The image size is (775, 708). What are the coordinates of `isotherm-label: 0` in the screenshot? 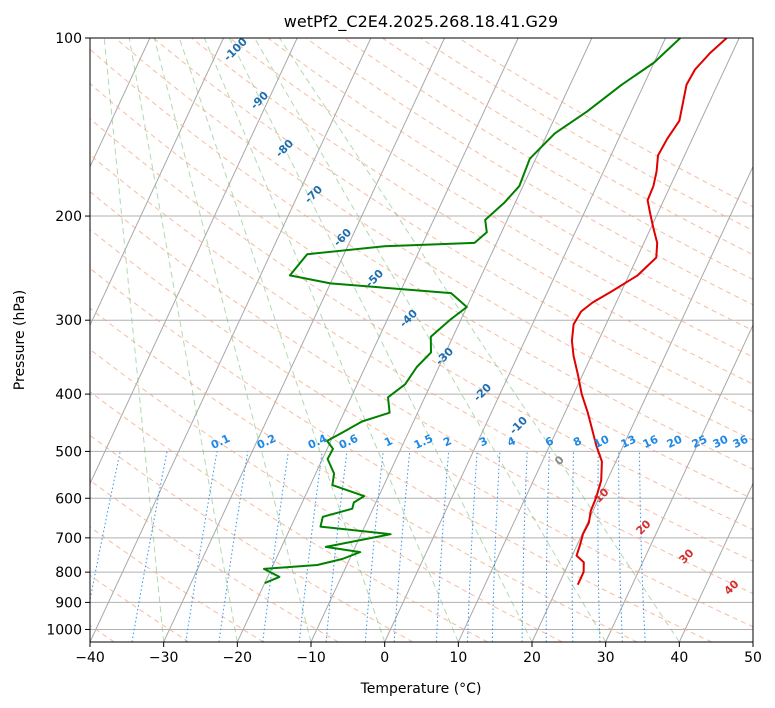 It's located at (559, 460).